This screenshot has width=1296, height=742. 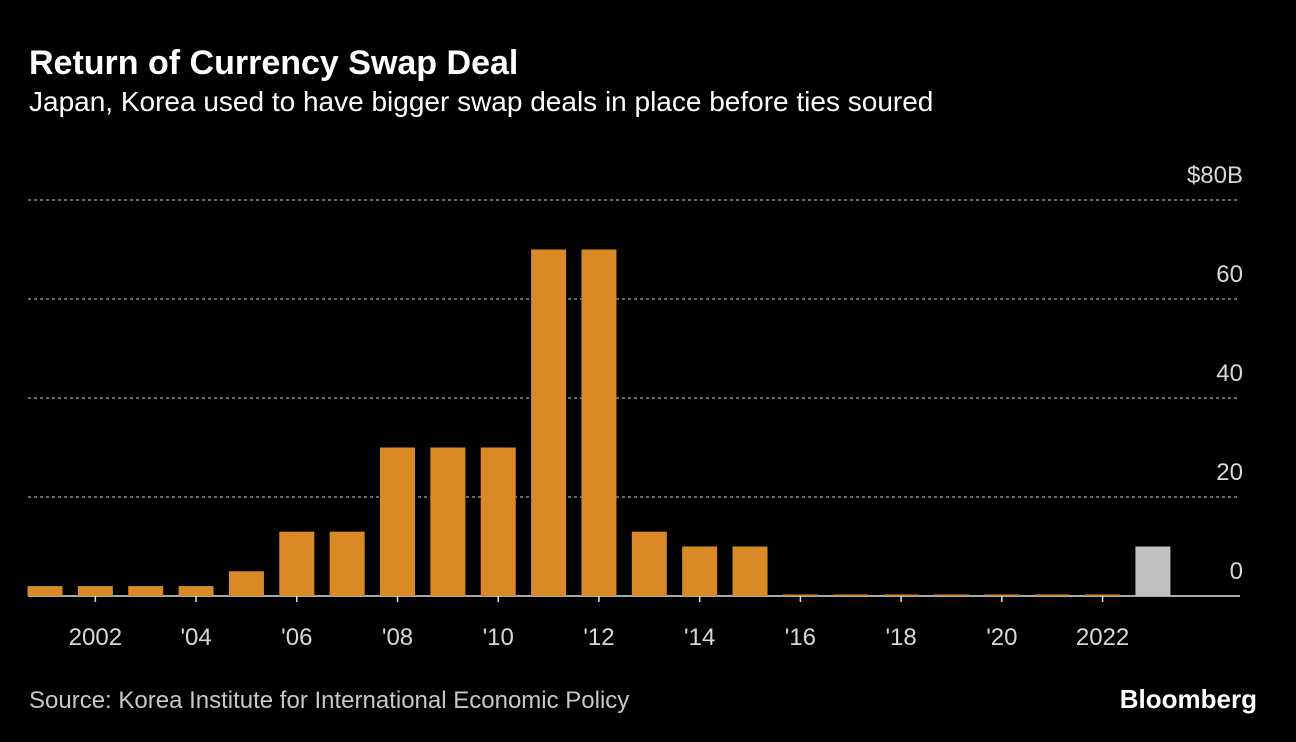 I want to click on y-tick-label: 60, so click(x=1229, y=274).